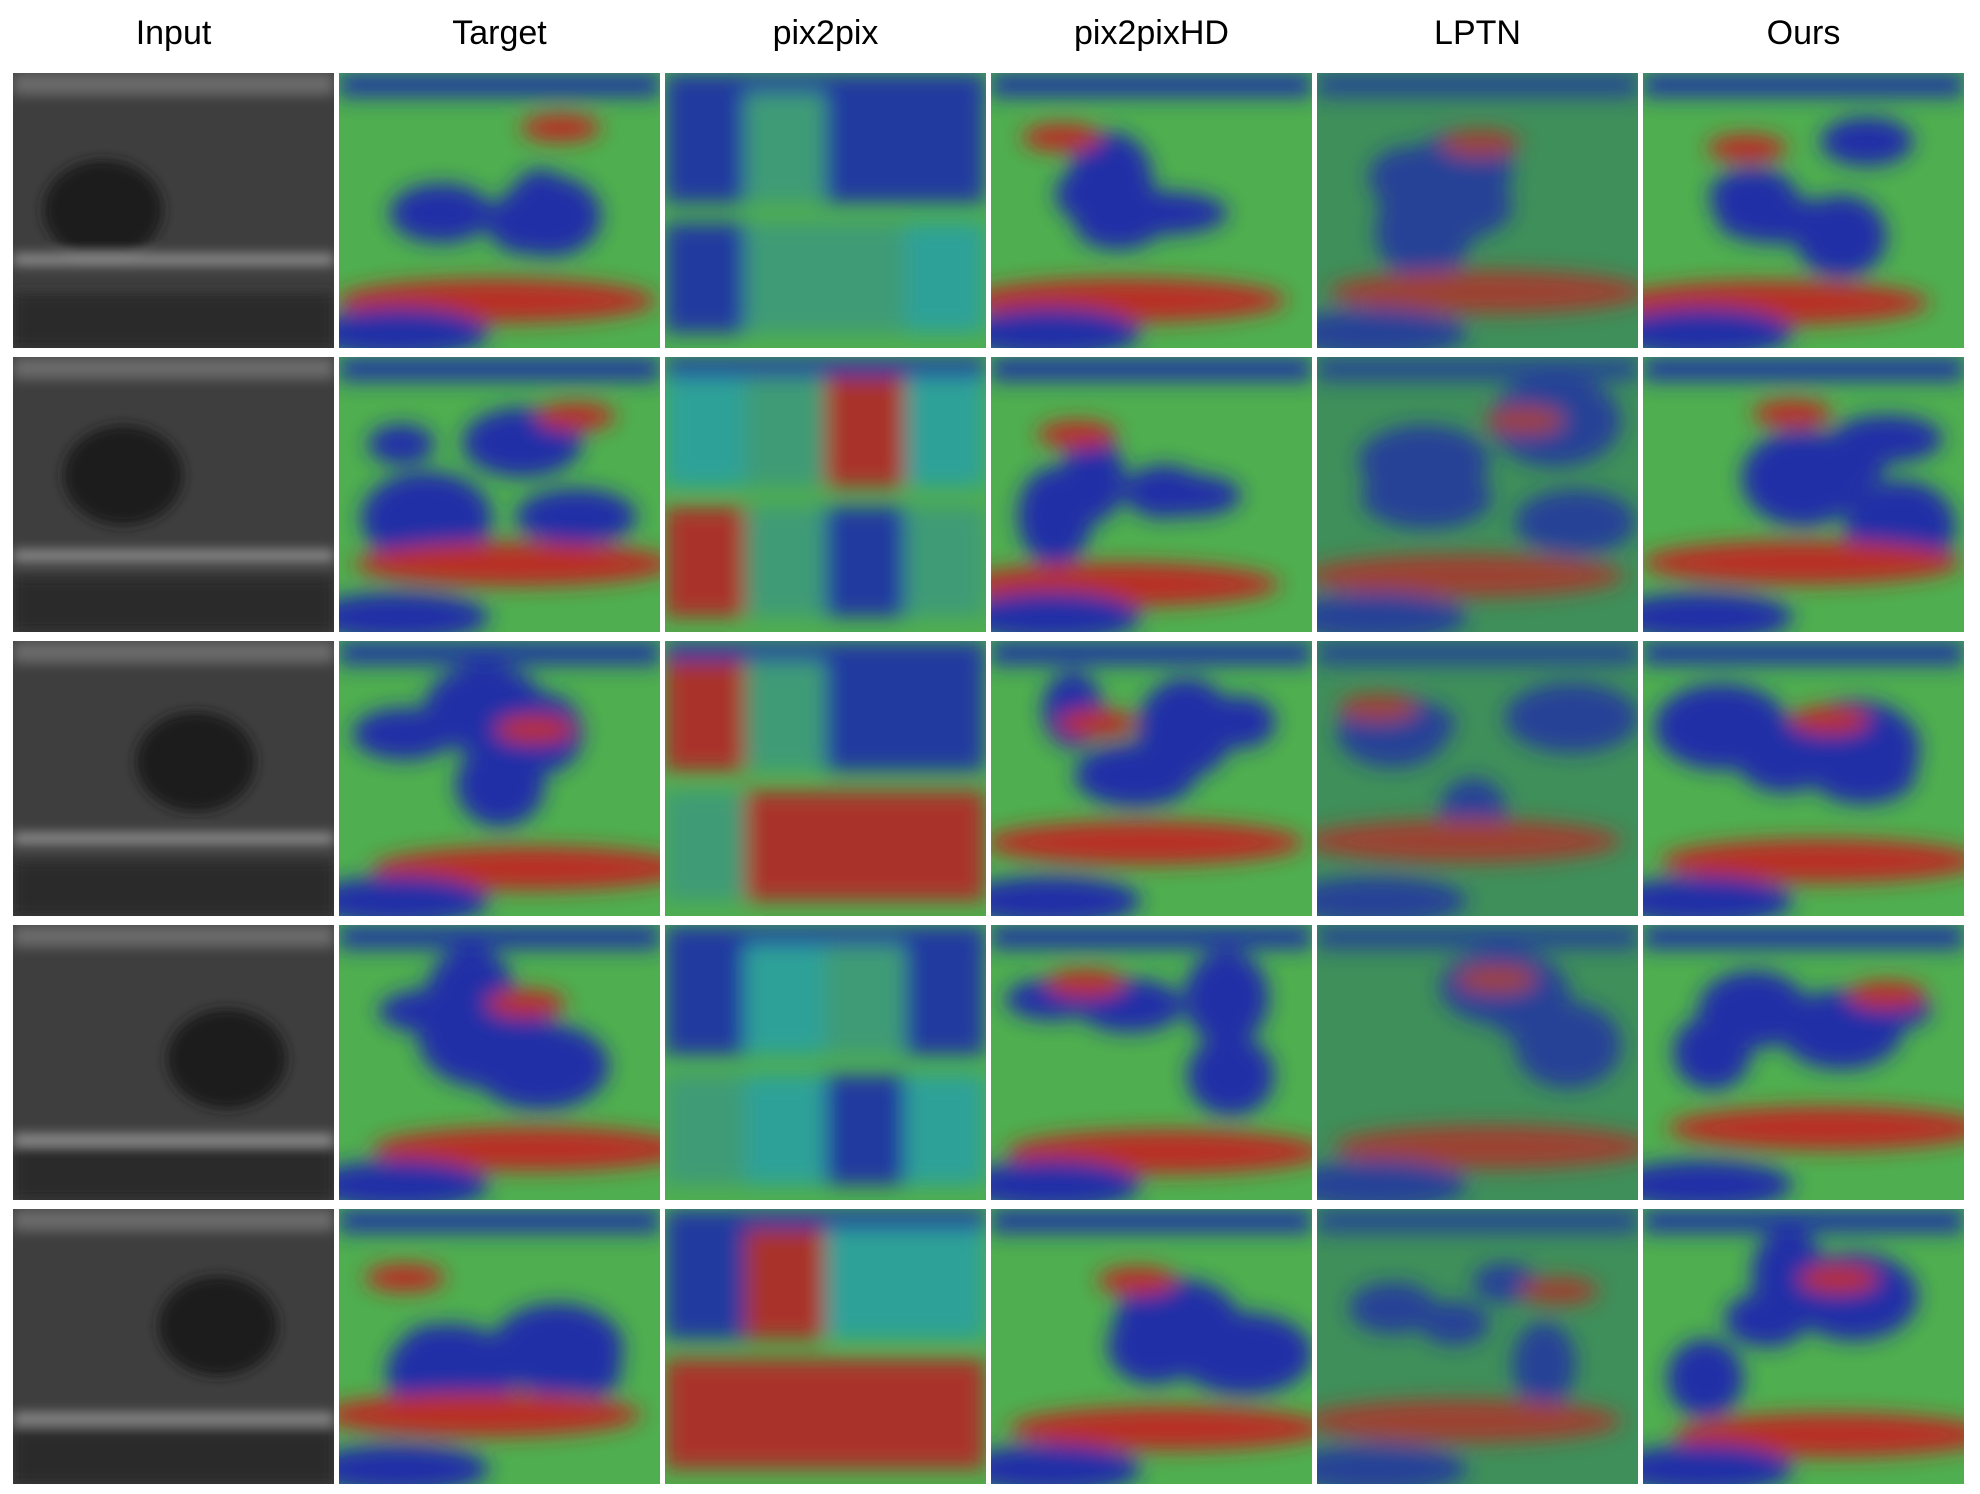 The image size is (1980, 1494). What do you see at coordinates (825, 33) in the screenshot?
I see `column-header: pix2pix` at bounding box center [825, 33].